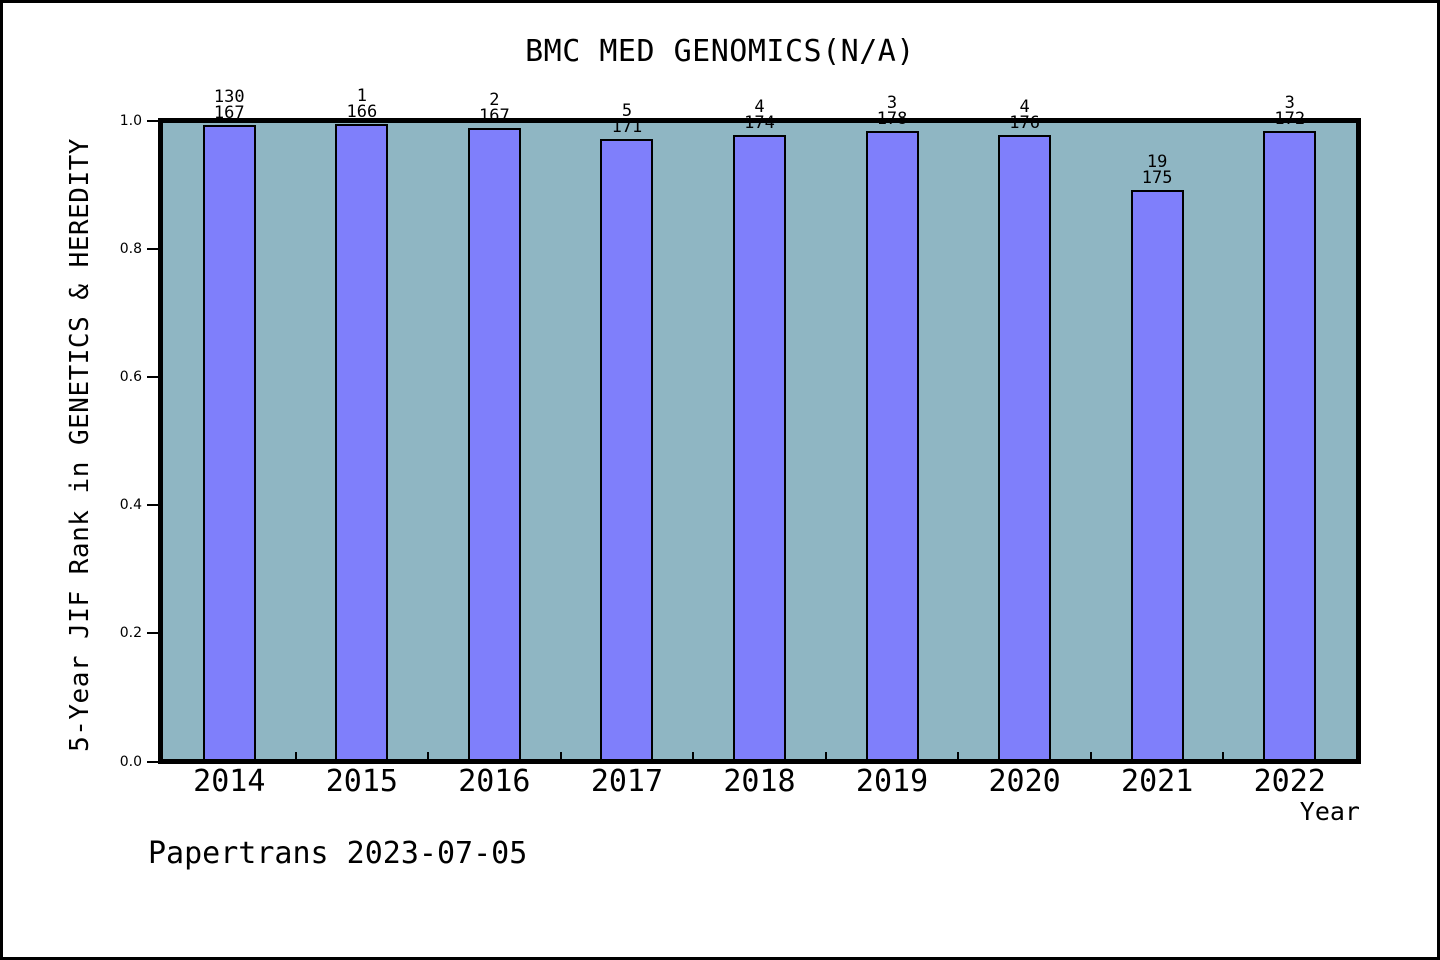 The height and width of the screenshot is (960, 1440). What do you see at coordinates (229, 97) in the screenshot?
I see `bar-annotation-rank: 130` at bounding box center [229, 97].